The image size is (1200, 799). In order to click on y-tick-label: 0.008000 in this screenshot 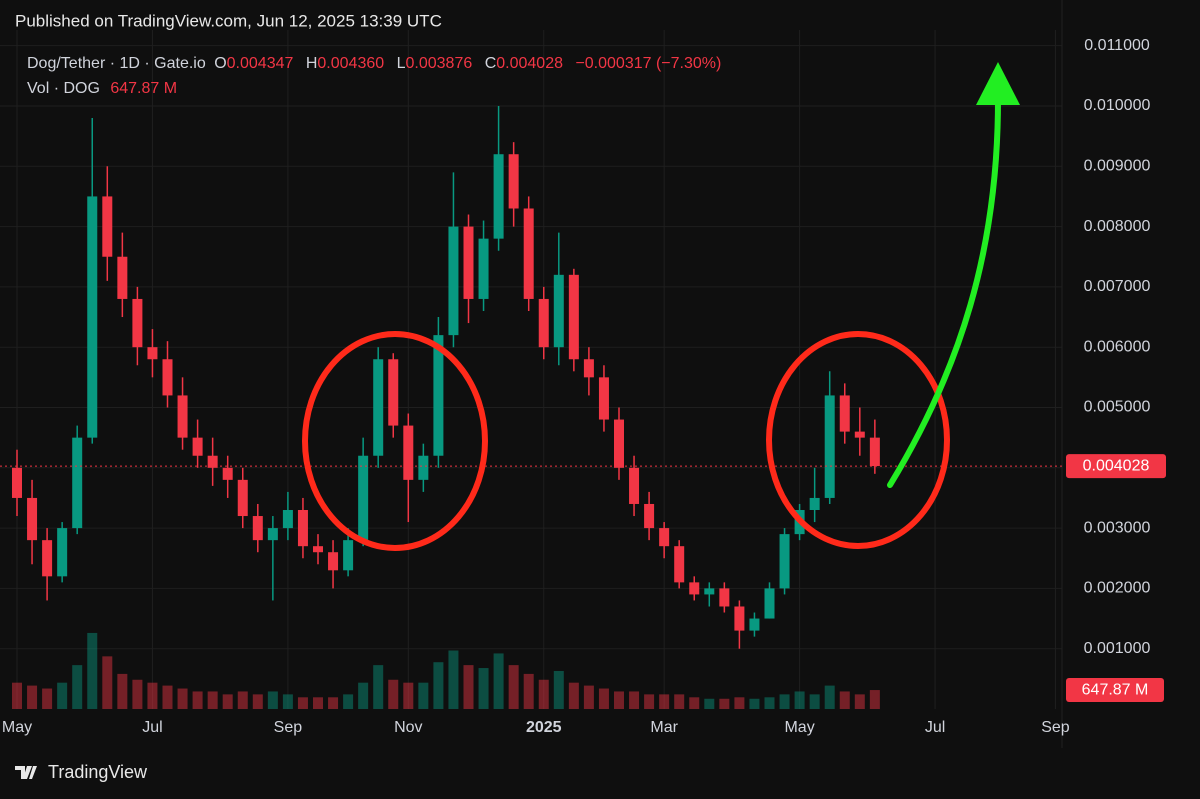, I will do `click(1117, 226)`.